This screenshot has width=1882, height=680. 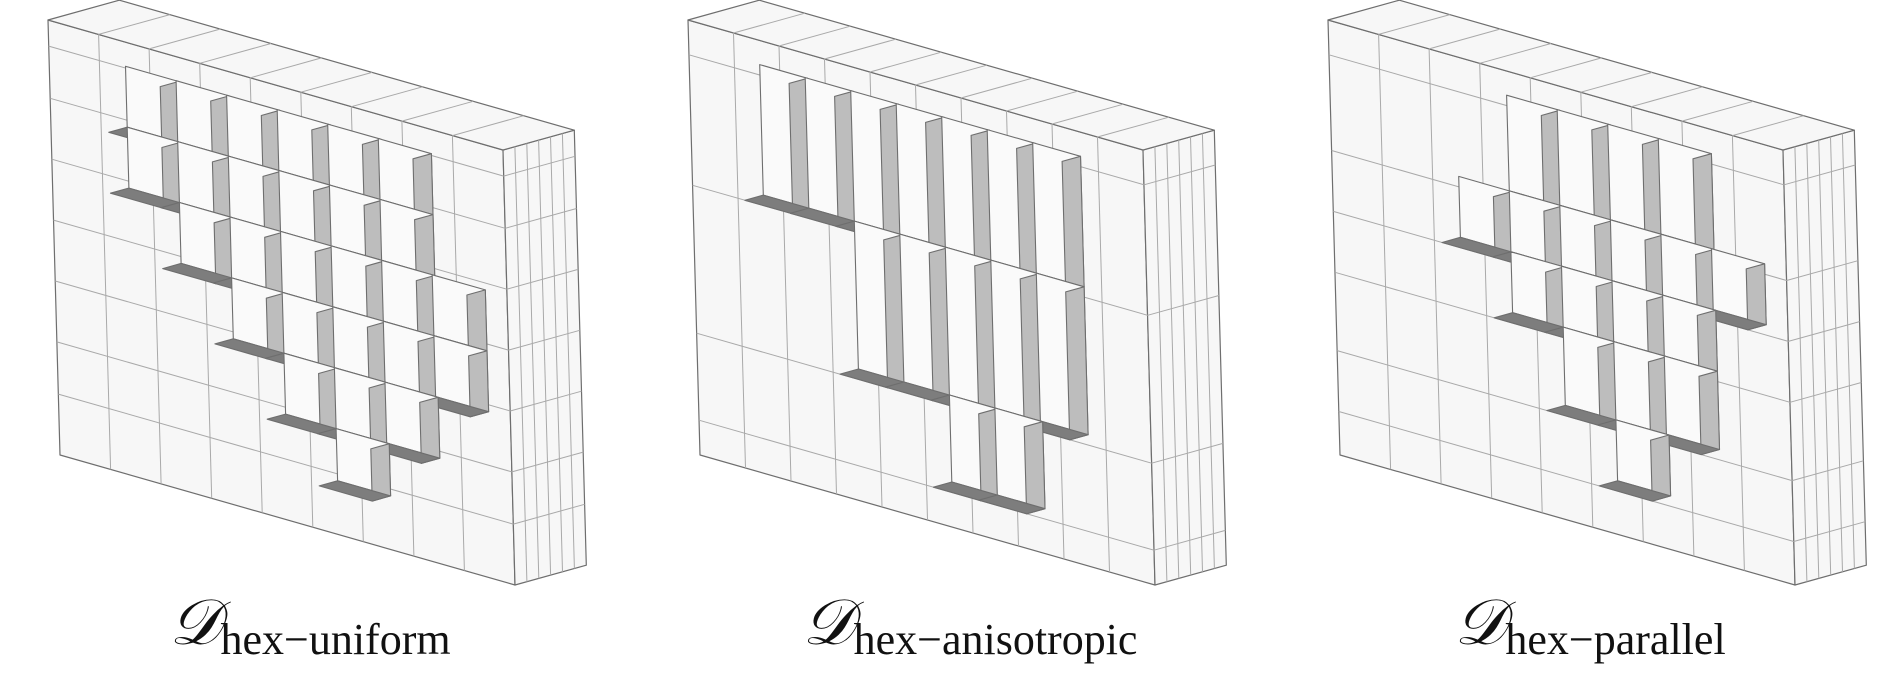 What do you see at coordinates (1479, 623) in the screenshot?
I see `label-parallel-symbol: 𝒟` at bounding box center [1479, 623].